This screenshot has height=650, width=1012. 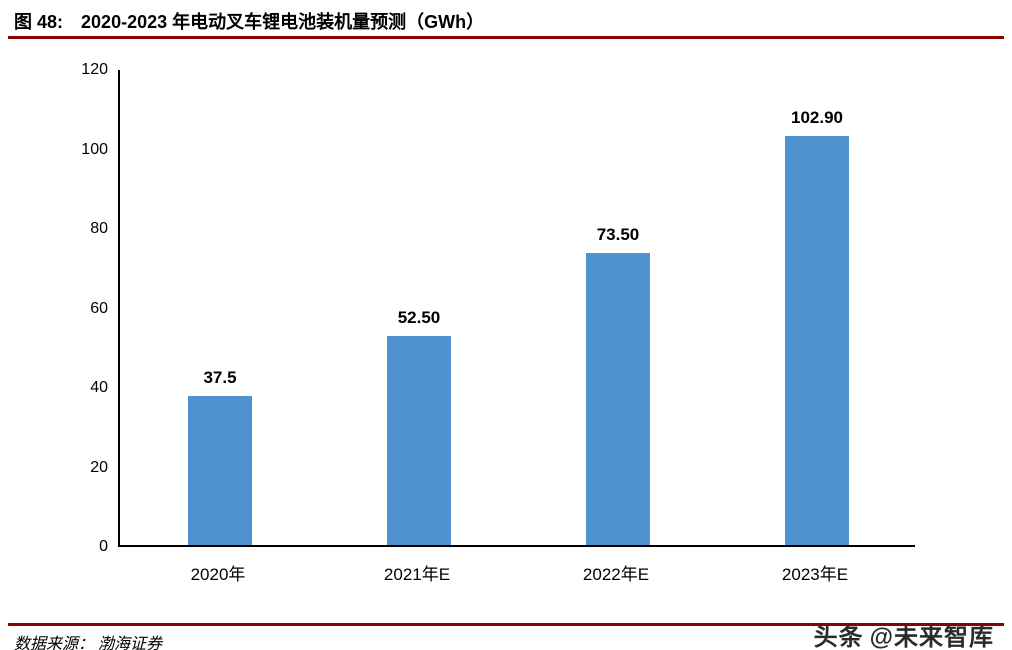 I want to click on y-tick-label: 0, so click(x=103, y=546).